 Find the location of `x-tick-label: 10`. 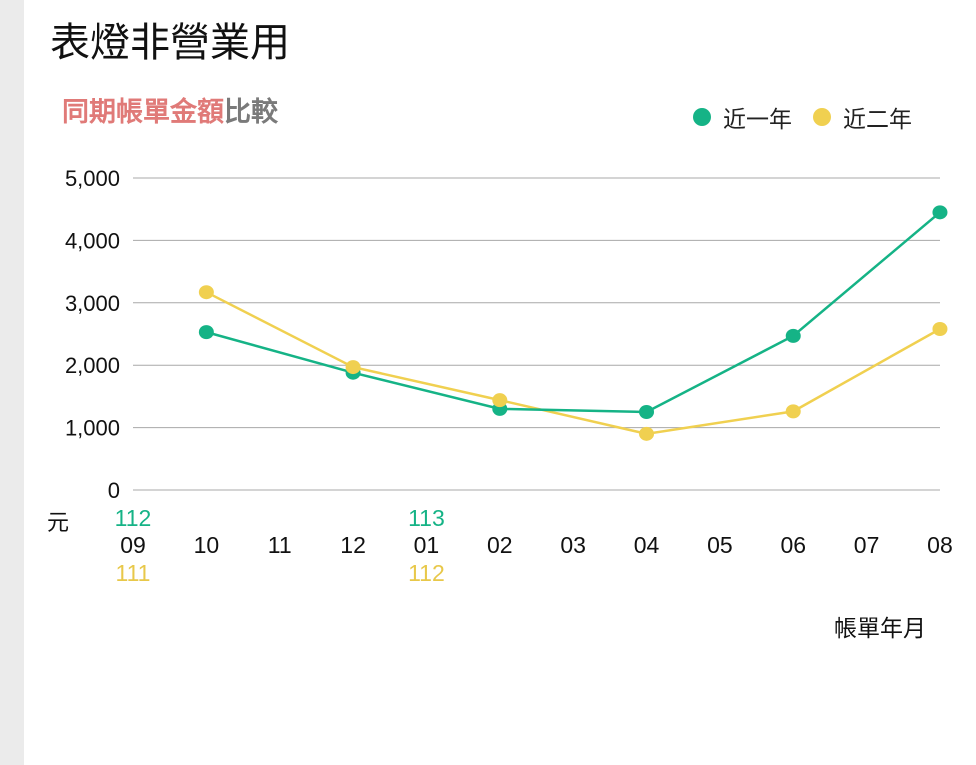

x-tick-label: 10 is located at coordinates (207, 545).